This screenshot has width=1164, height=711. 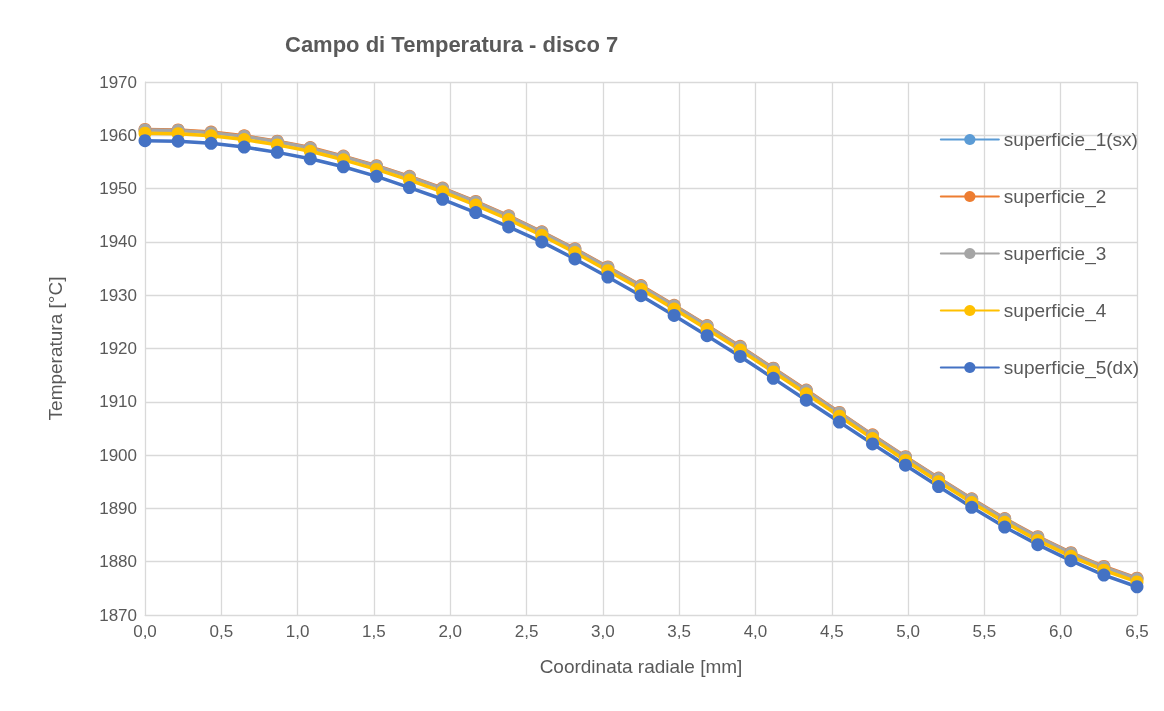 What do you see at coordinates (118, 82) in the screenshot?
I see `y-tick-label: 1970` at bounding box center [118, 82].